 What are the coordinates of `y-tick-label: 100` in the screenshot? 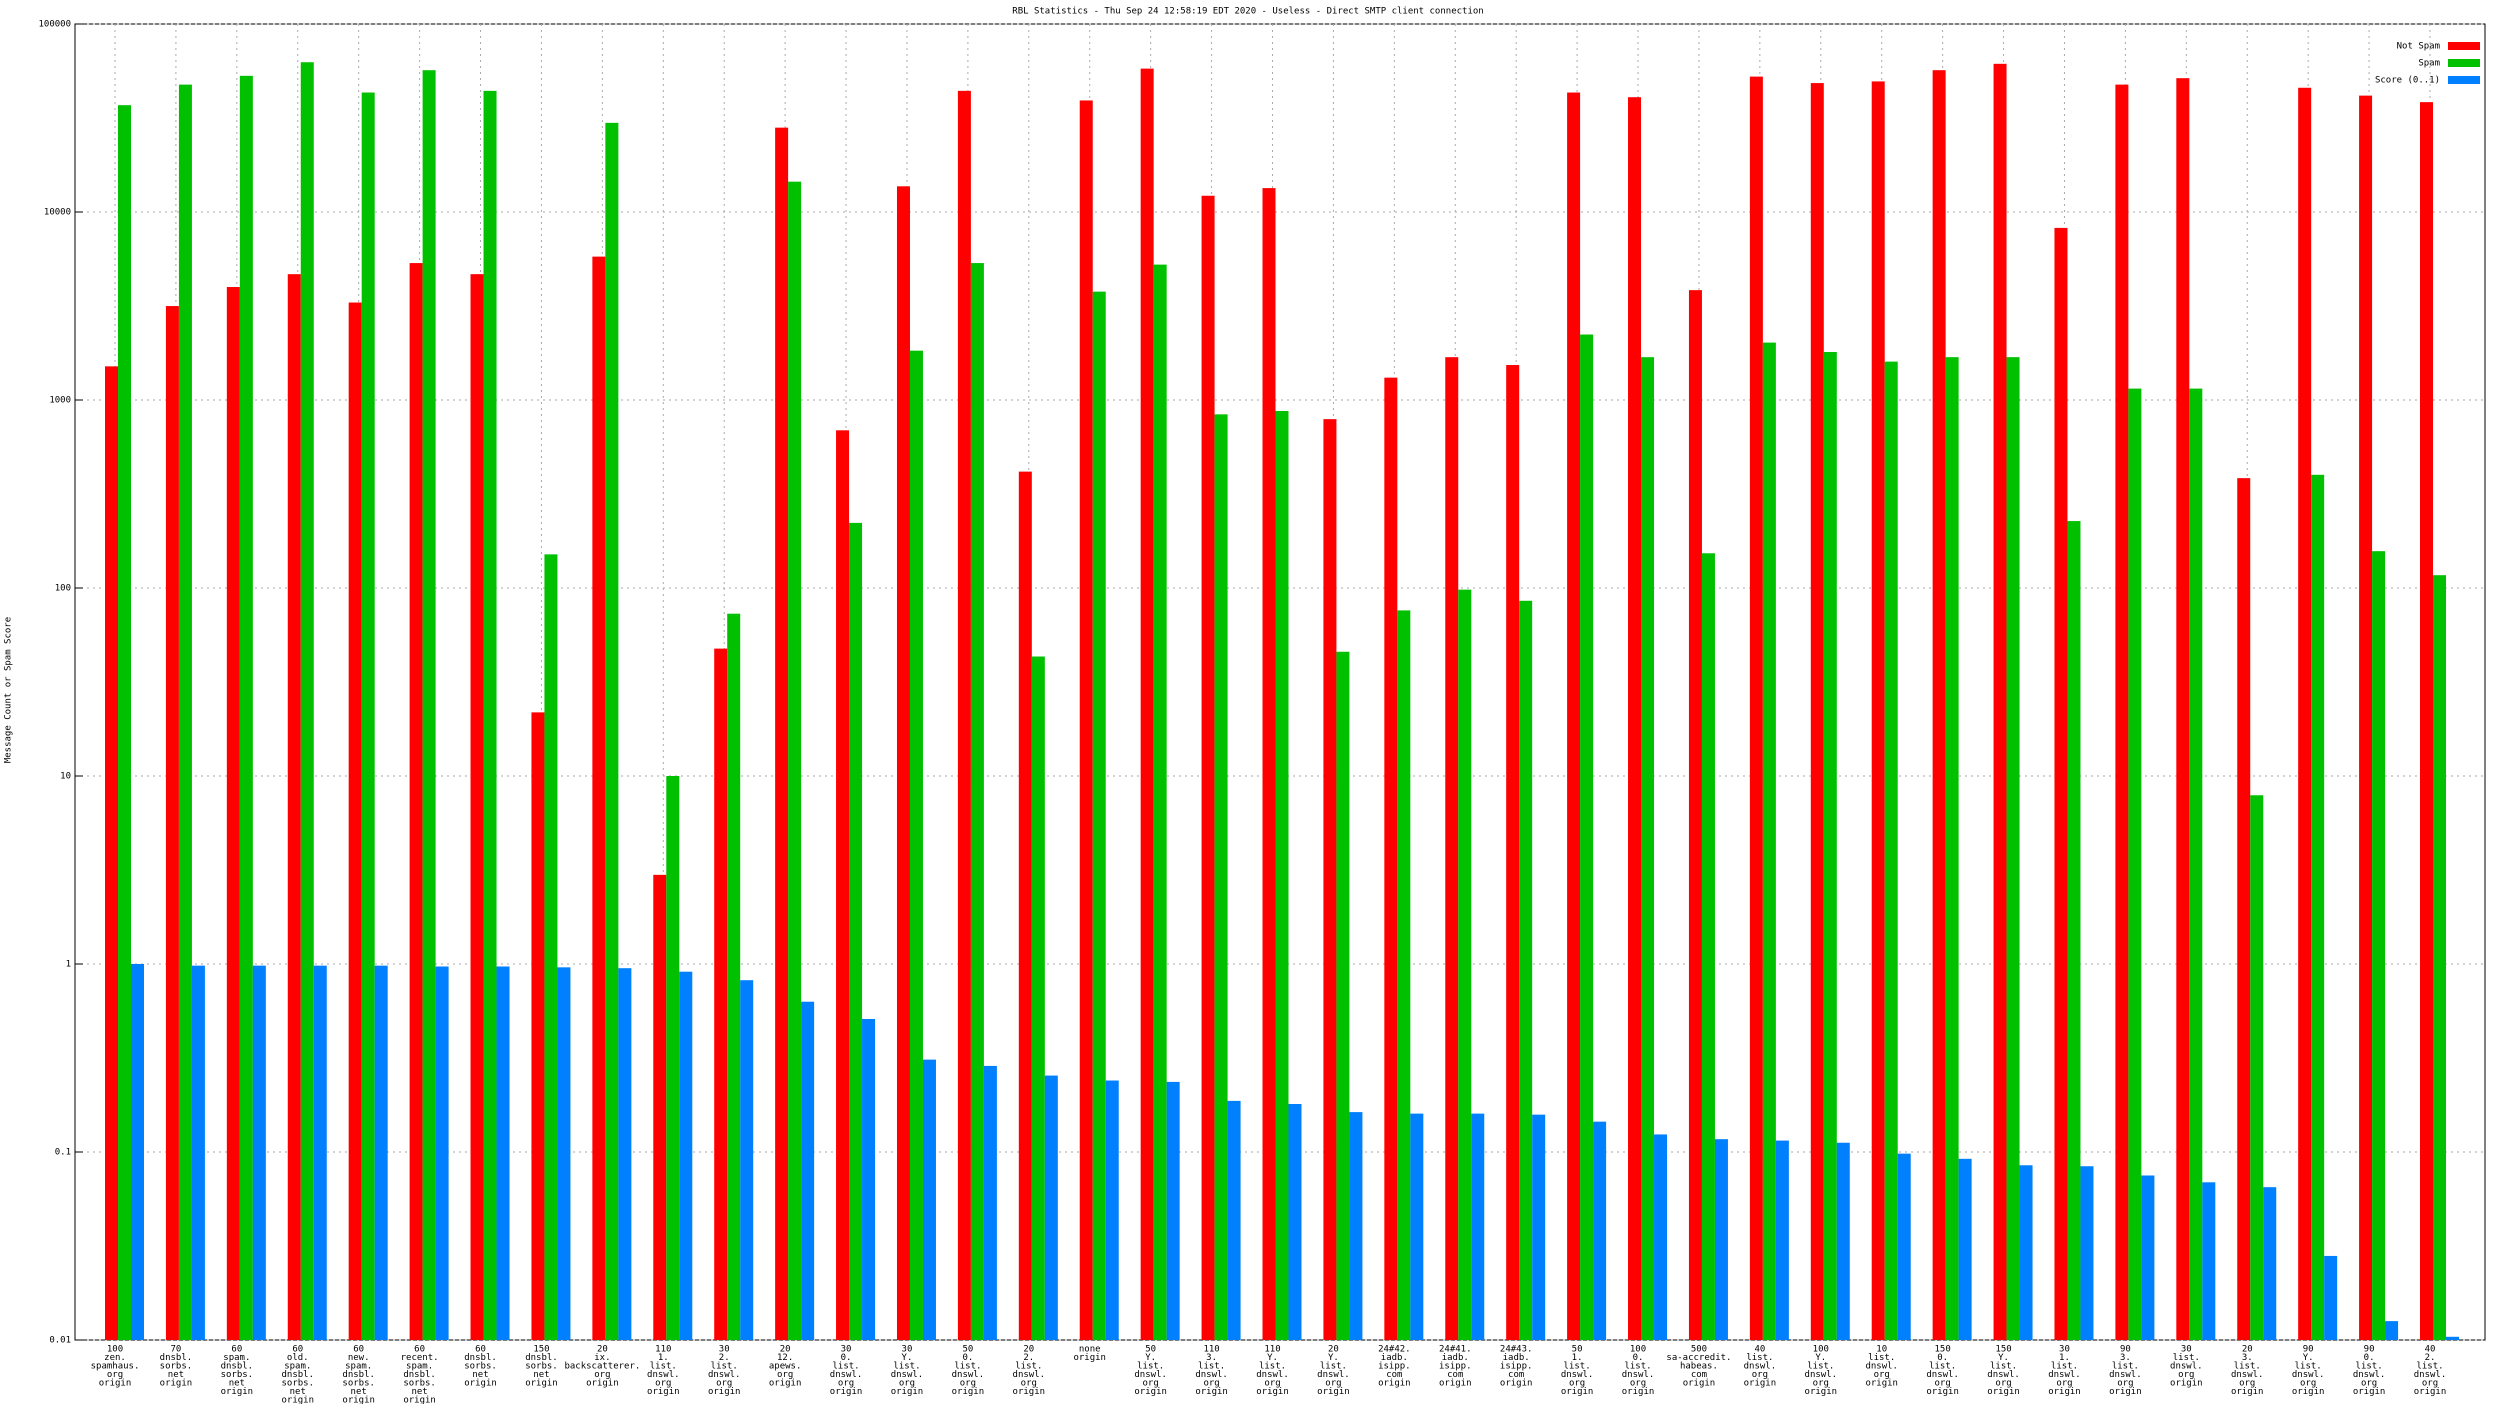 It's located at (63, 589).